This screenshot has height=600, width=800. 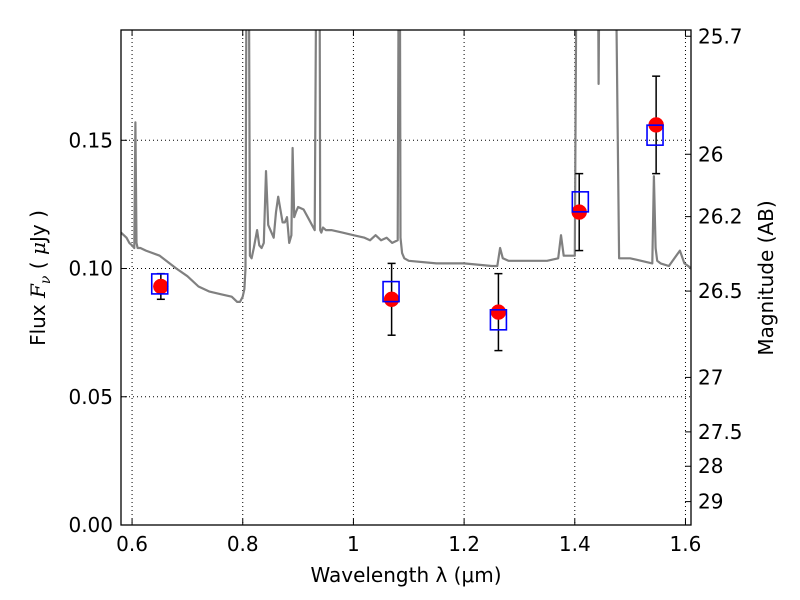 What do you see at coordinates (132, 544) in the screenshot?
I see `x-tick-label: 0.6` at bounding box center [132, 544].